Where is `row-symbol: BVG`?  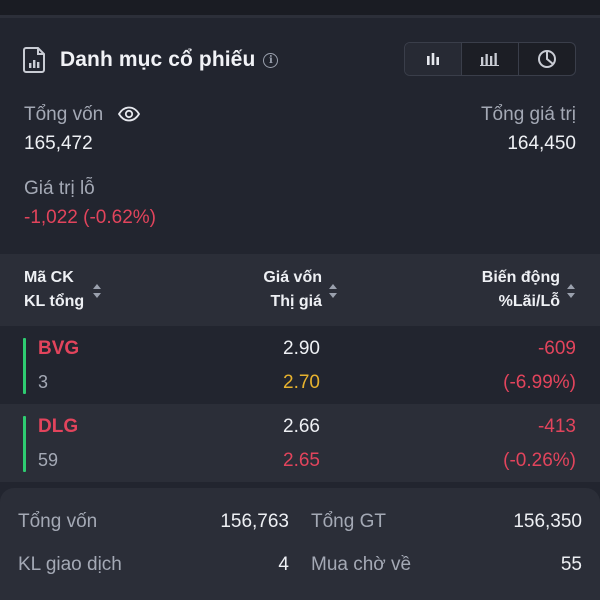
row-symbol: BVG is located at coordinates (59, 348).